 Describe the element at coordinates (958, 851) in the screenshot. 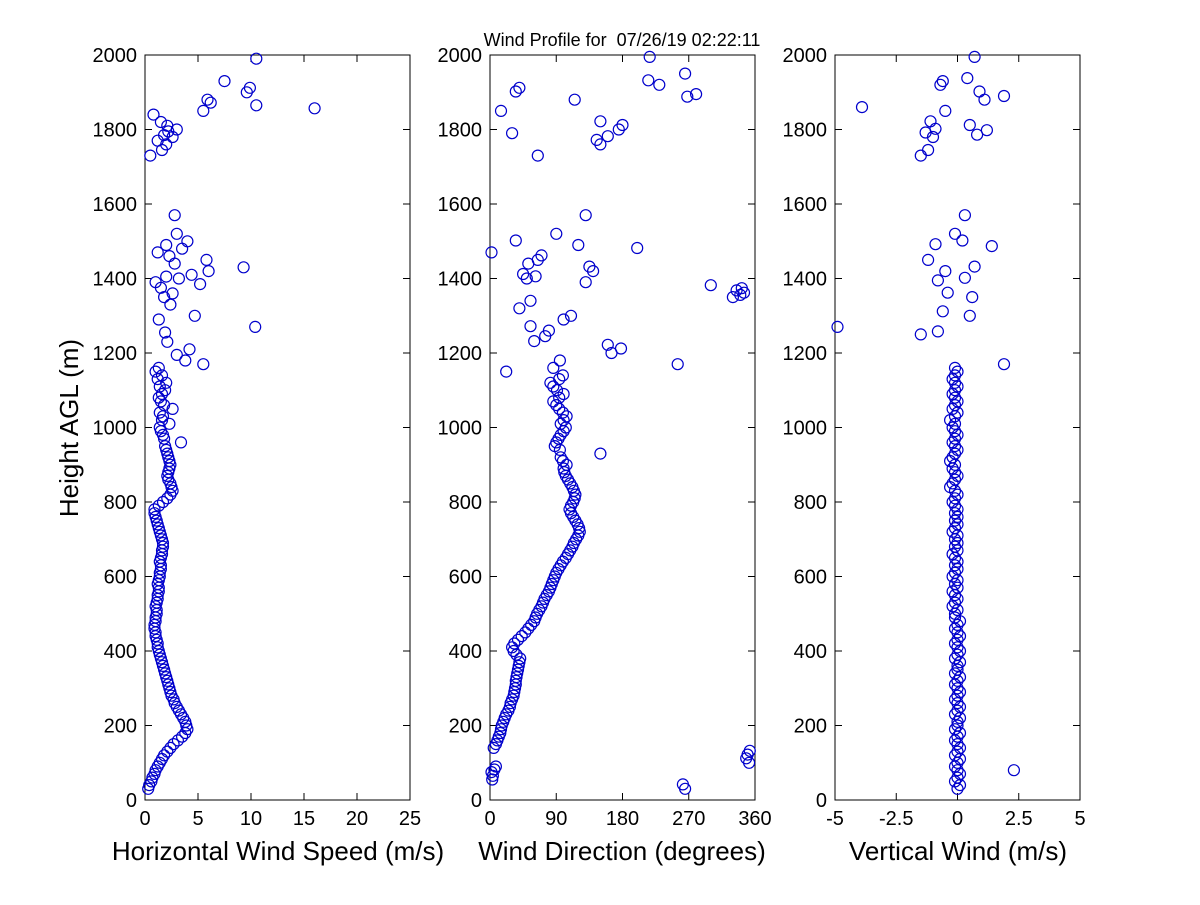

I see `x-axis-label-vertical-wind: Vertical Wind (m/s)` at that location.